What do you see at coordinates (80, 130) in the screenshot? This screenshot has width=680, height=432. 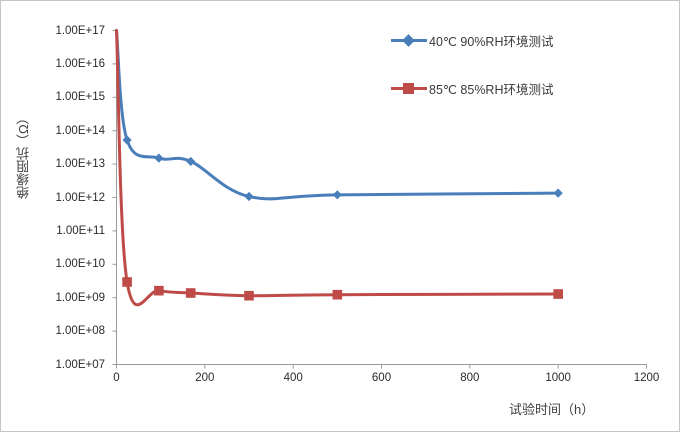 I see `y-axis-tick-label: 1.00E+14` at bounding box center [80, 130].